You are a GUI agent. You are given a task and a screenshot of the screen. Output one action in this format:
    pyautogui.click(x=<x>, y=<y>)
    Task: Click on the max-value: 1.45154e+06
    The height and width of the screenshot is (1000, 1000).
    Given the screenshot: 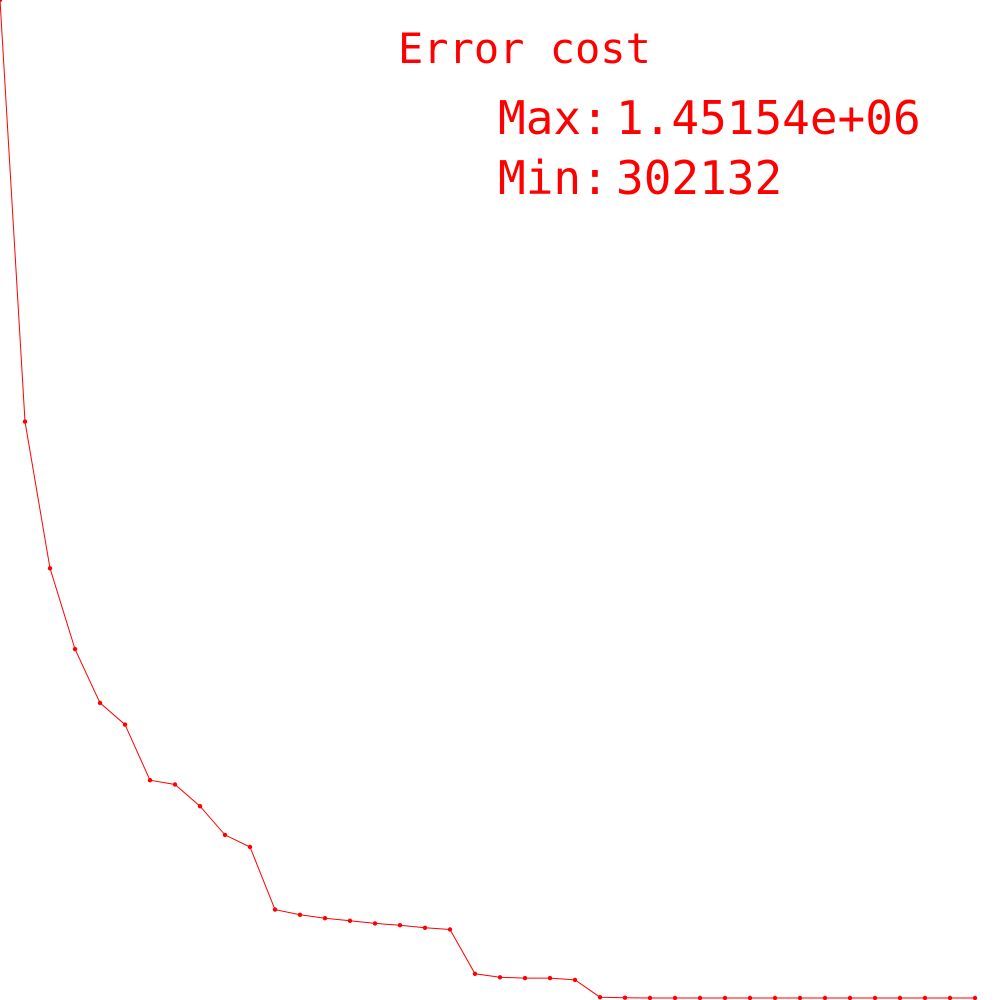 What is the action you would take?
    pyautogui.click(x=768, y=118)
    